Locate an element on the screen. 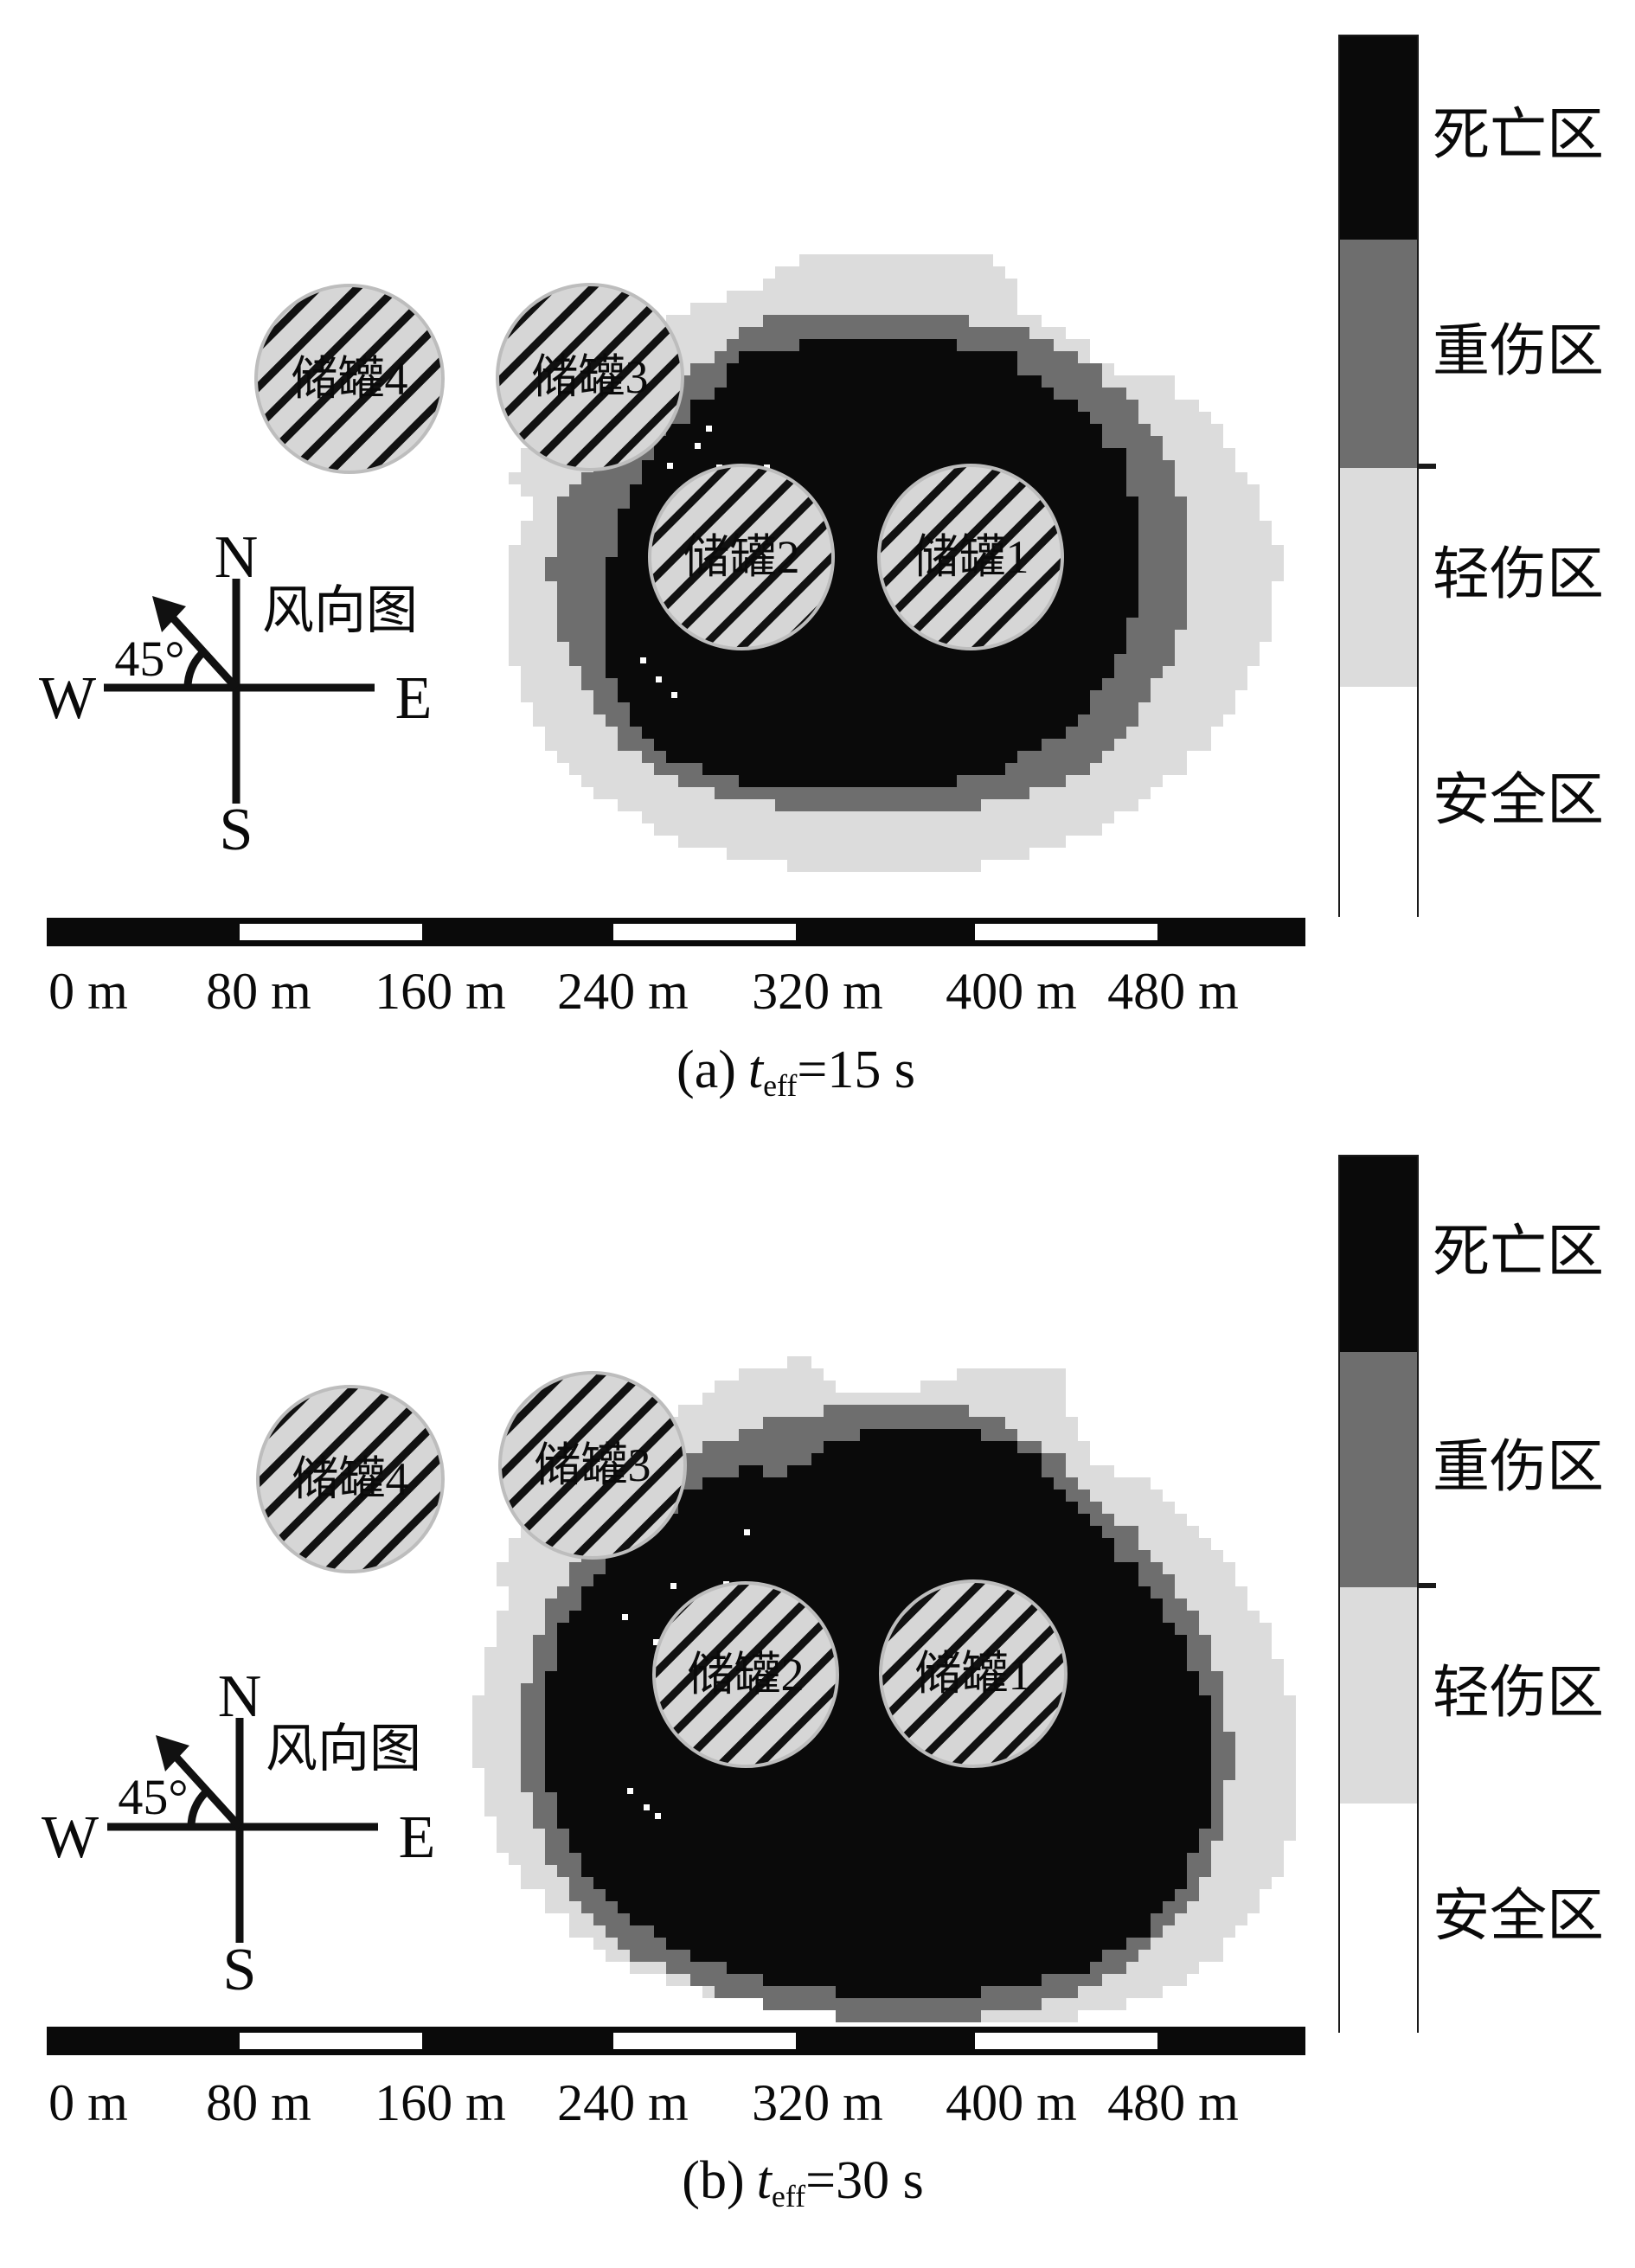 This screenshot has height=2268, width=1635. caption-value: =30 s is located at coordinates (864, 2180).